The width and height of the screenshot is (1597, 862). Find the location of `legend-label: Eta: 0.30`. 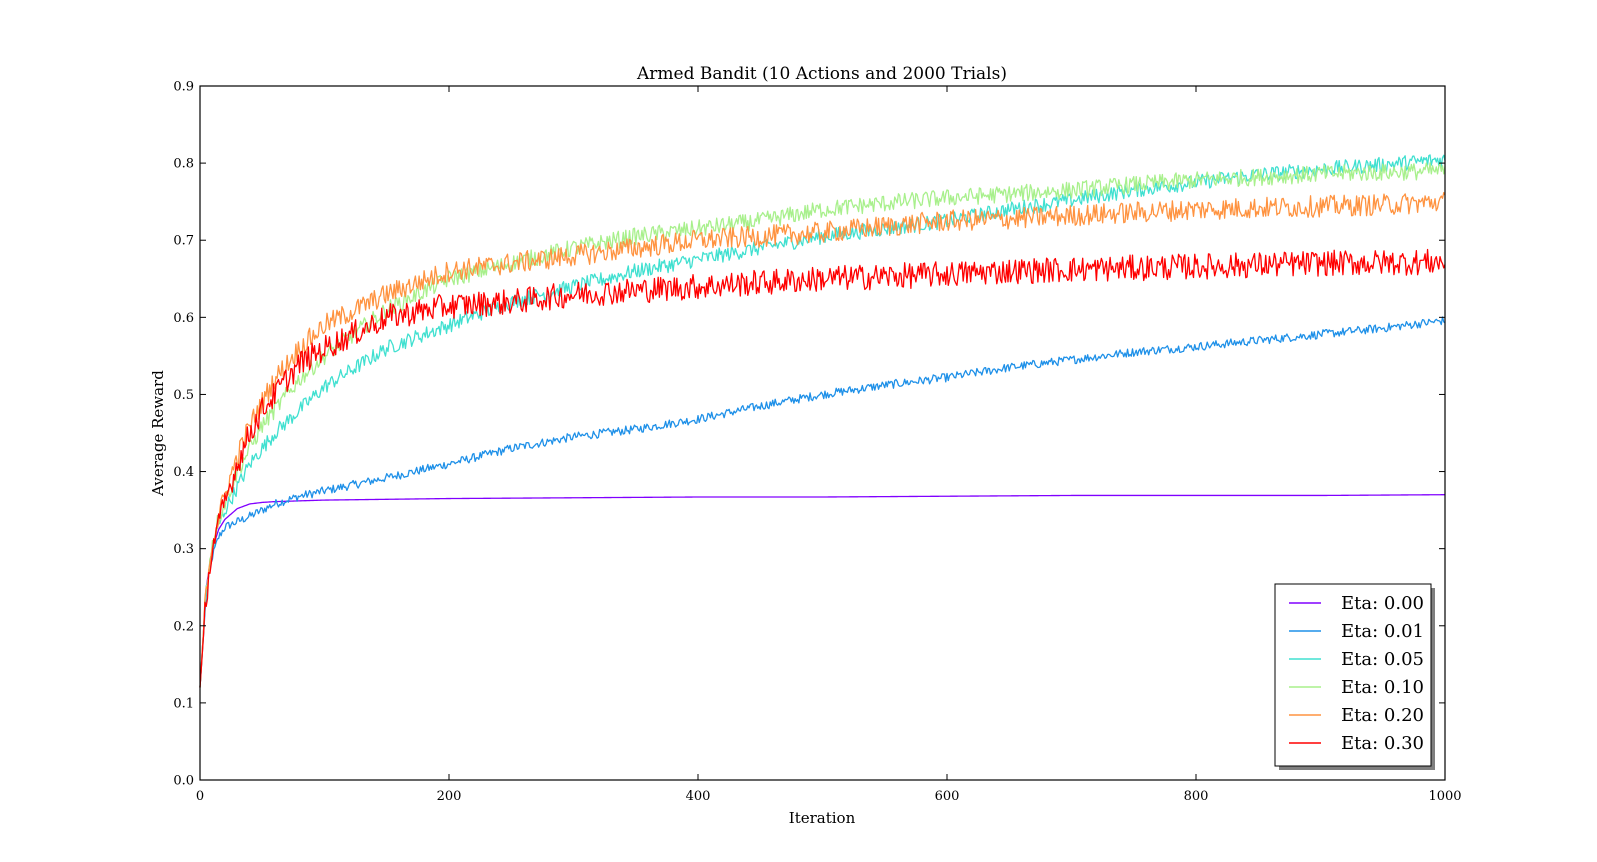

legend-label: Eta: 0.30 is located at coordinates (1382, 743).